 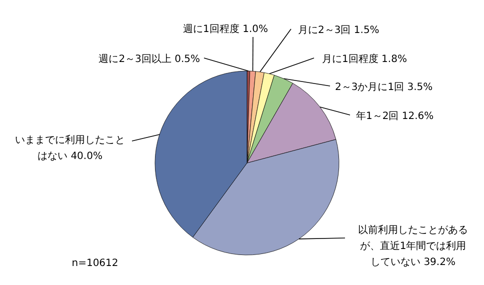 What do you see at coordinates (70, 148) in the screenshot?
I see `slice-label: いままでに利用したことはない 40.0%` at bounding box center [70, 148].